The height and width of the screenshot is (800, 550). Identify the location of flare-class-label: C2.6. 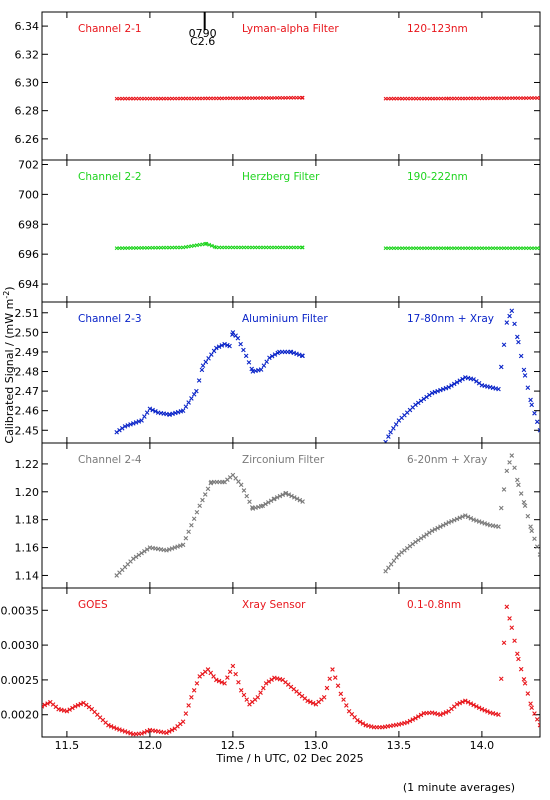
(202, 41).